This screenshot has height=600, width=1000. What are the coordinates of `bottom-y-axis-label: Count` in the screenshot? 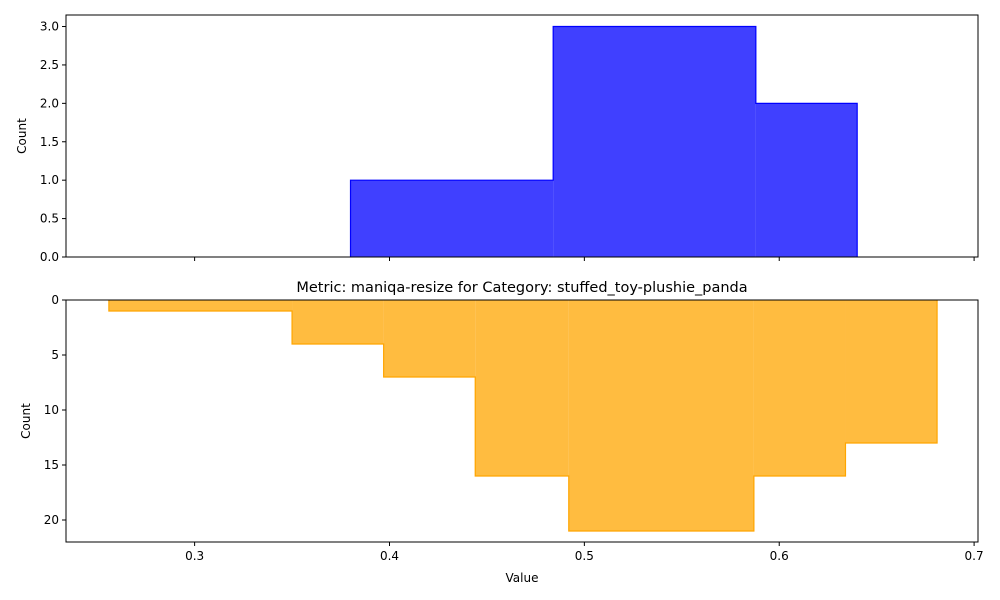 It's located at (26, 421).